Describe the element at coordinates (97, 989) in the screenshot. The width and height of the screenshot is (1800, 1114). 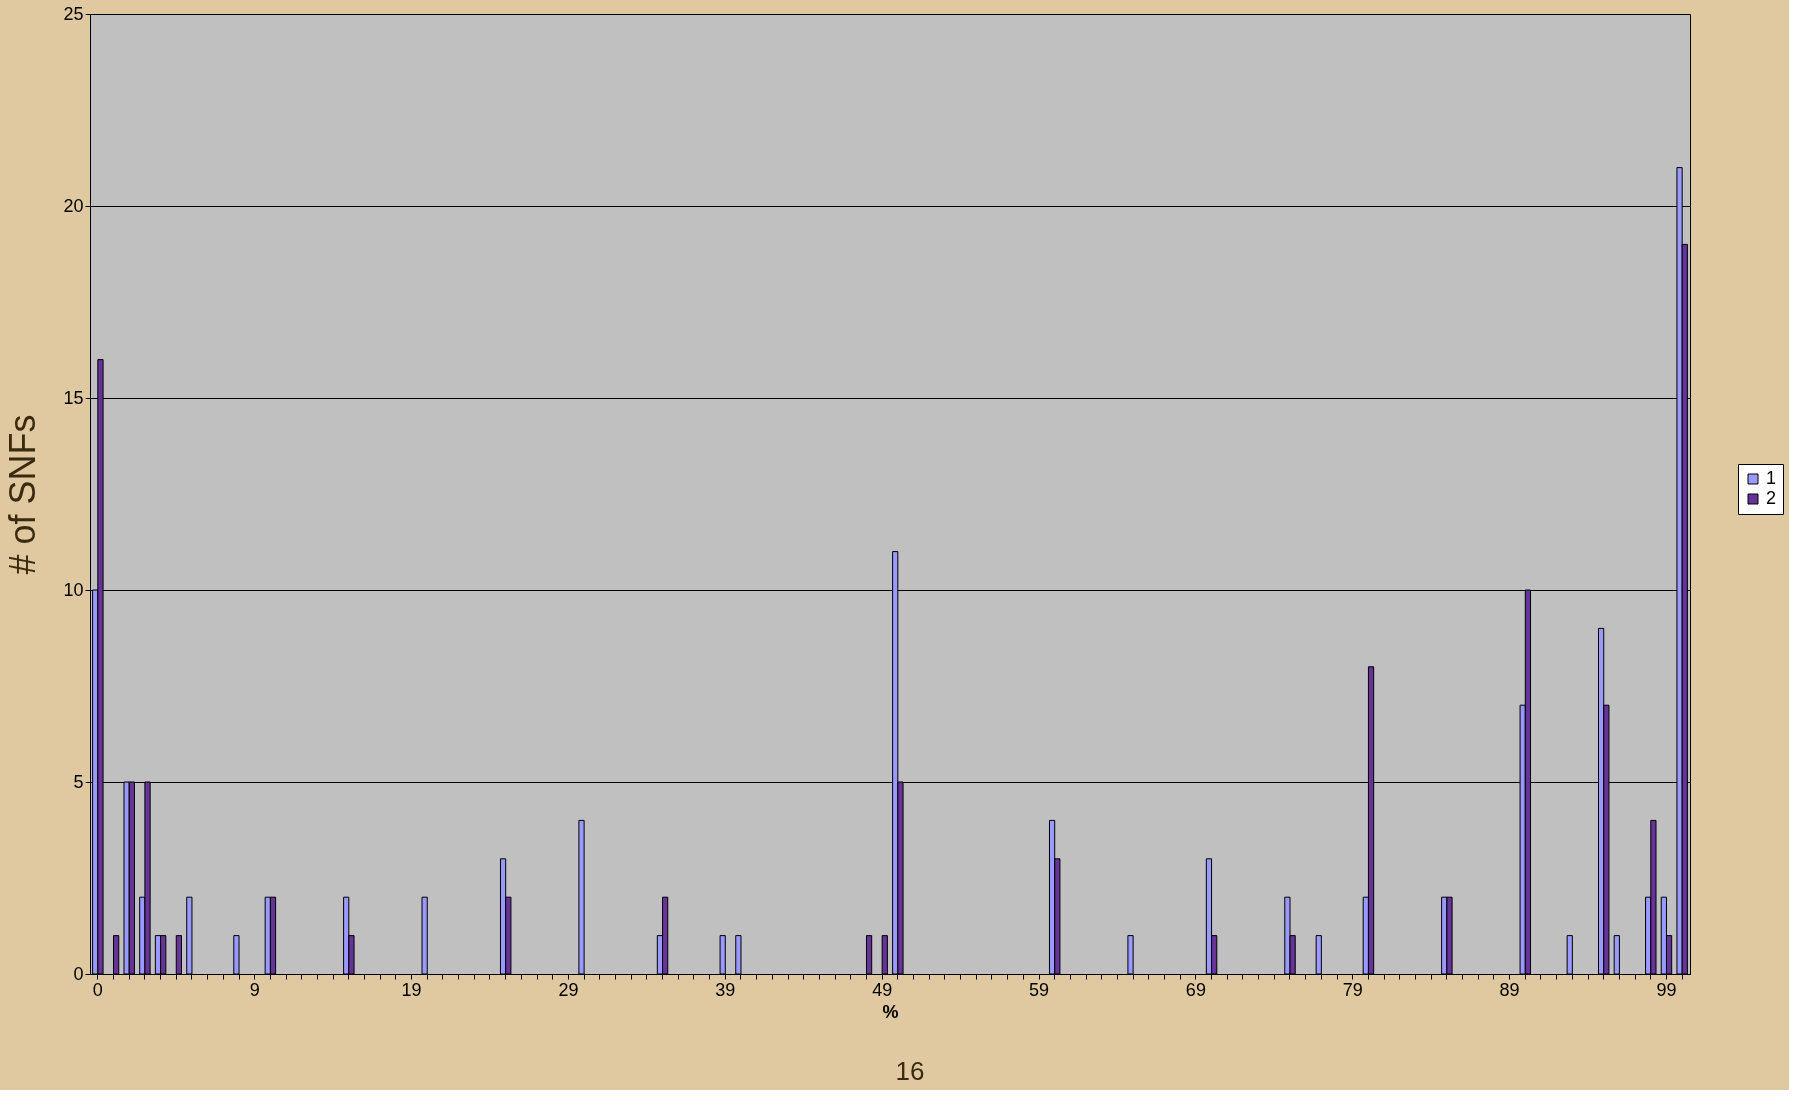
I see `x-tick-label: 0` at that location.